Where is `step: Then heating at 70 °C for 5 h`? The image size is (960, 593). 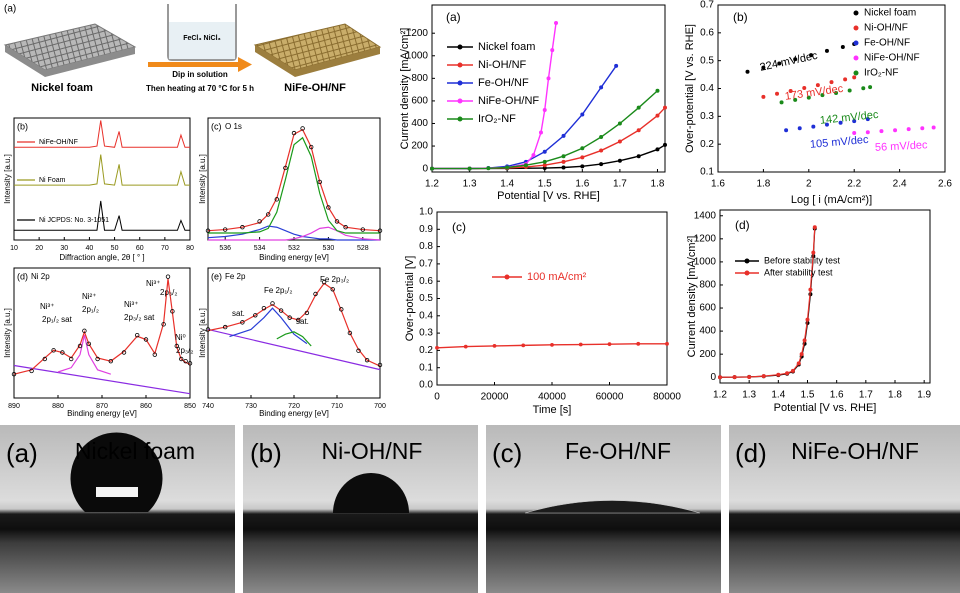 step: Then heating at 70 °C for 5 h is located at coordinates (200, 88).